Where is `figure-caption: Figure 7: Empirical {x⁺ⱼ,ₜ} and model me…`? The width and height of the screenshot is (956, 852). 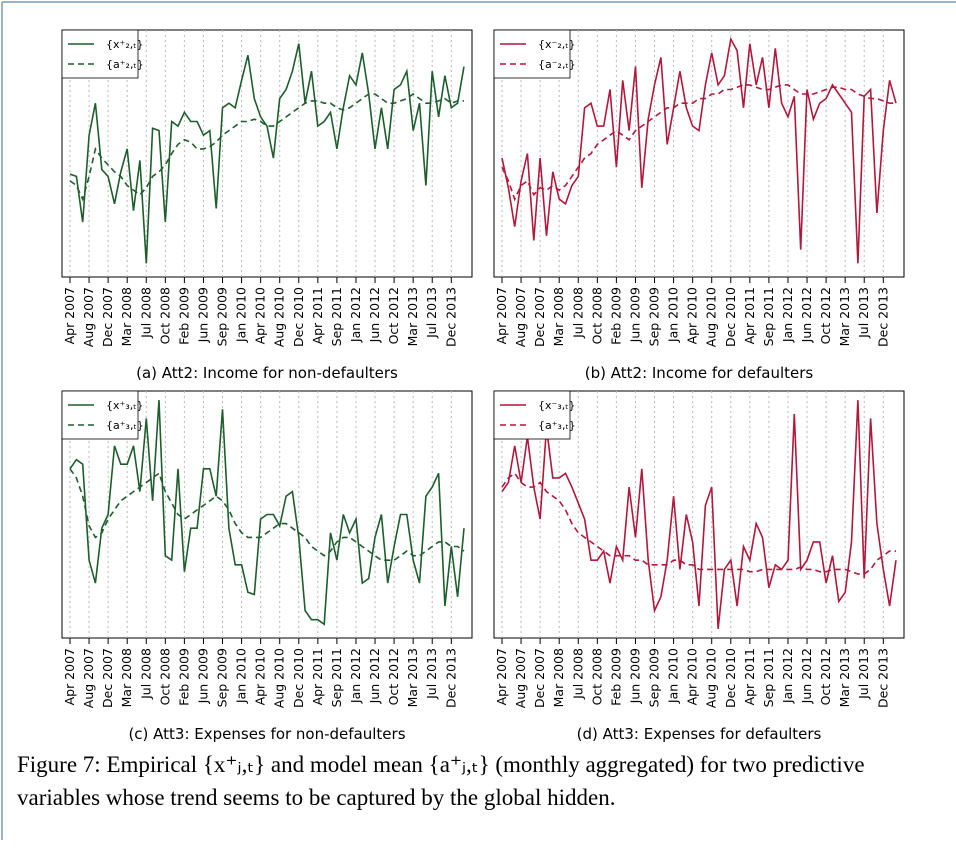 figure-caption: Figure 7: Empirical {x⁺ⱼ,ₜ} and model me… is located at coordinates (441, 781).